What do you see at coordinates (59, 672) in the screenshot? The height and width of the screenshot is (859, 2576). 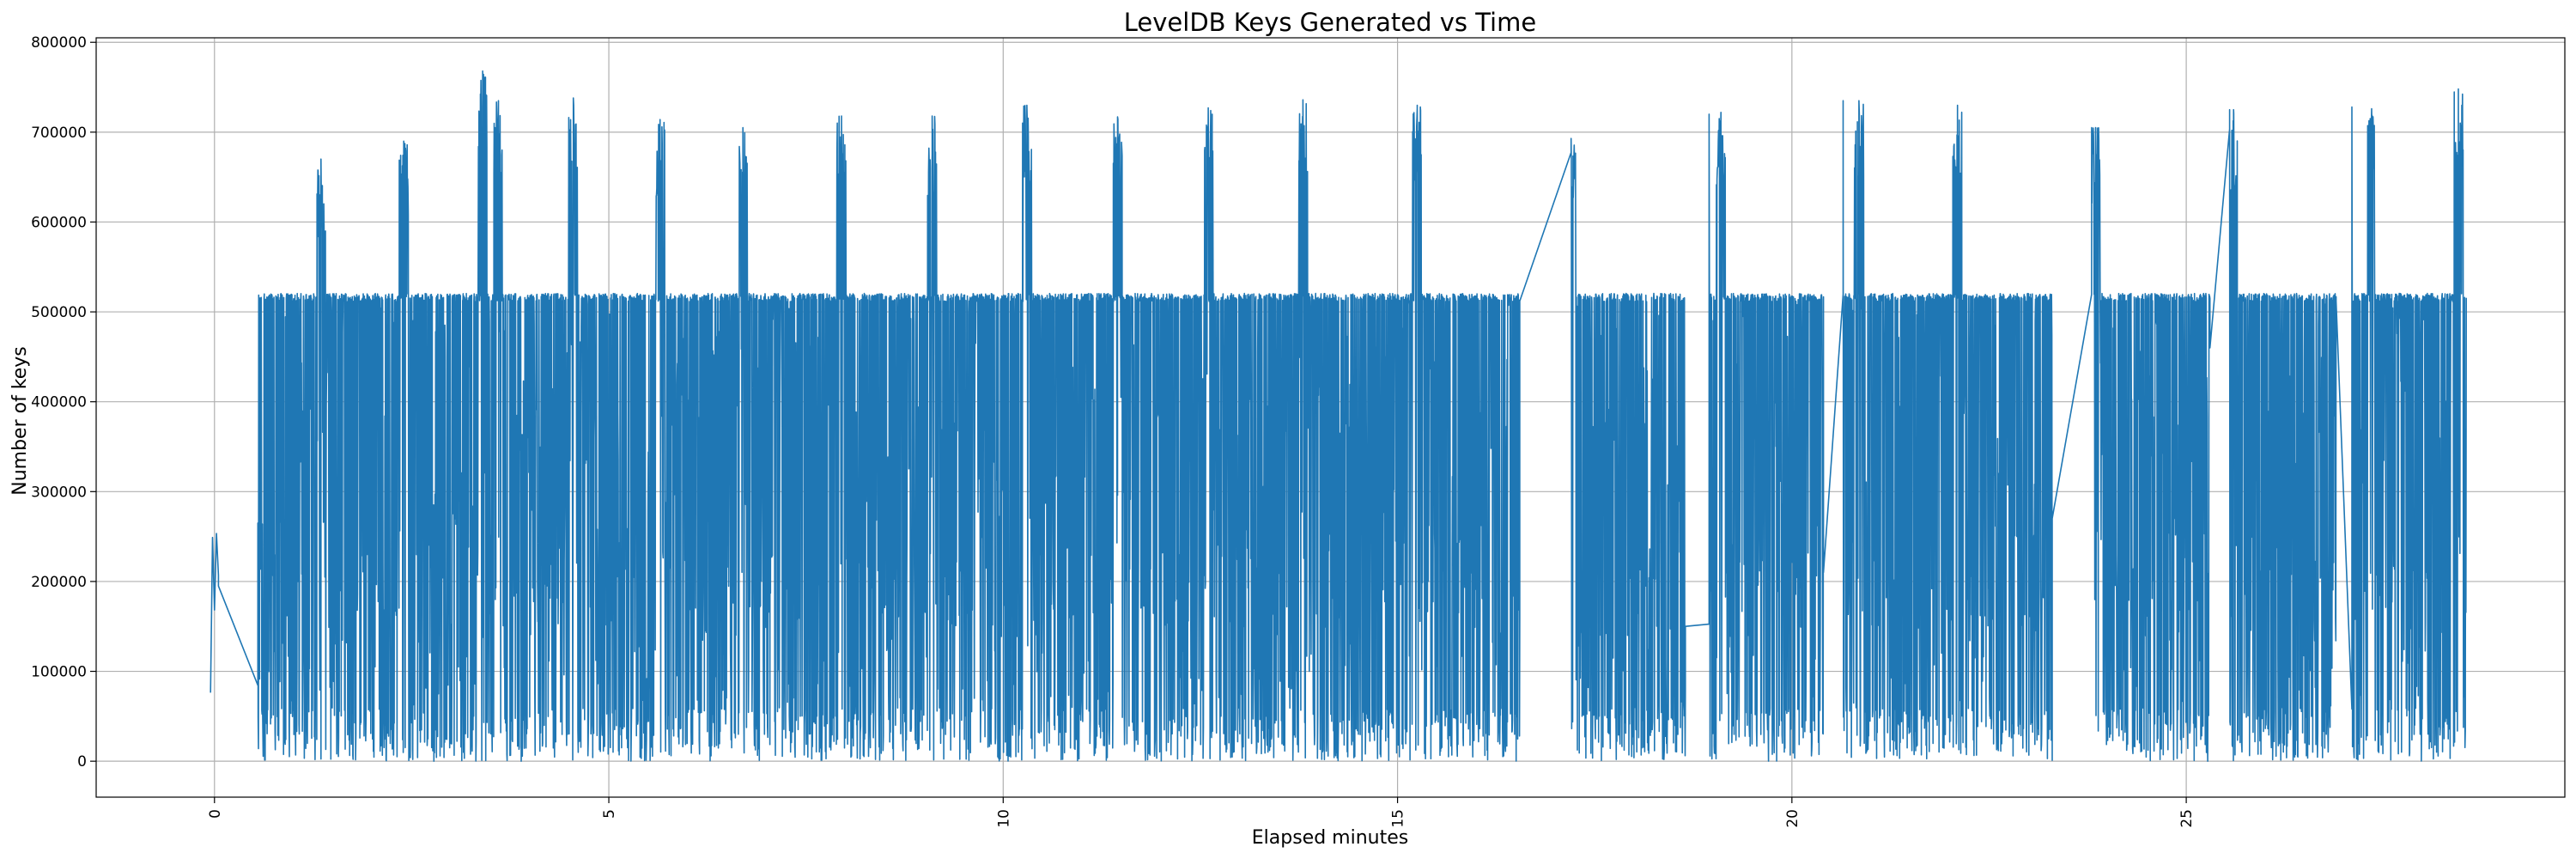 I see `y-tick-label: 100000` at bounding box center [59, 672].